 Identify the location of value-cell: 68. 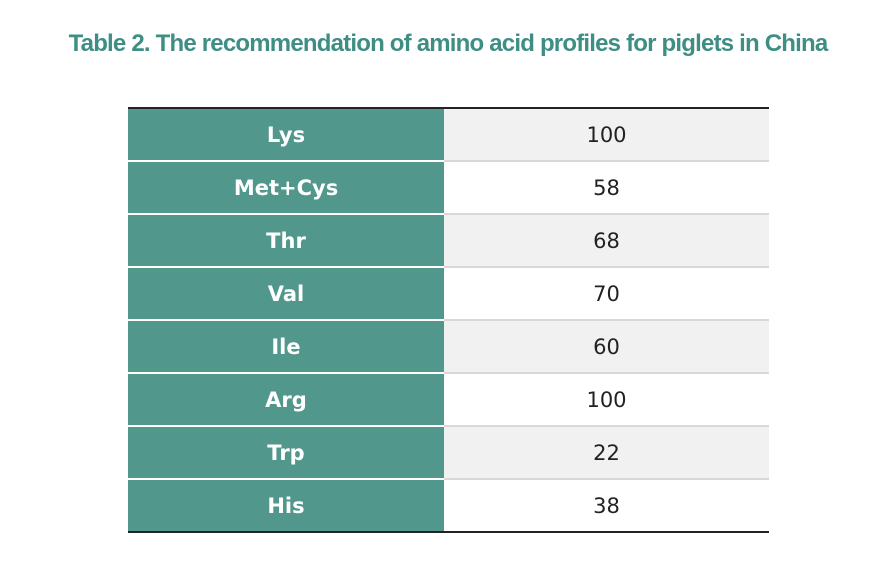
(606, 241).